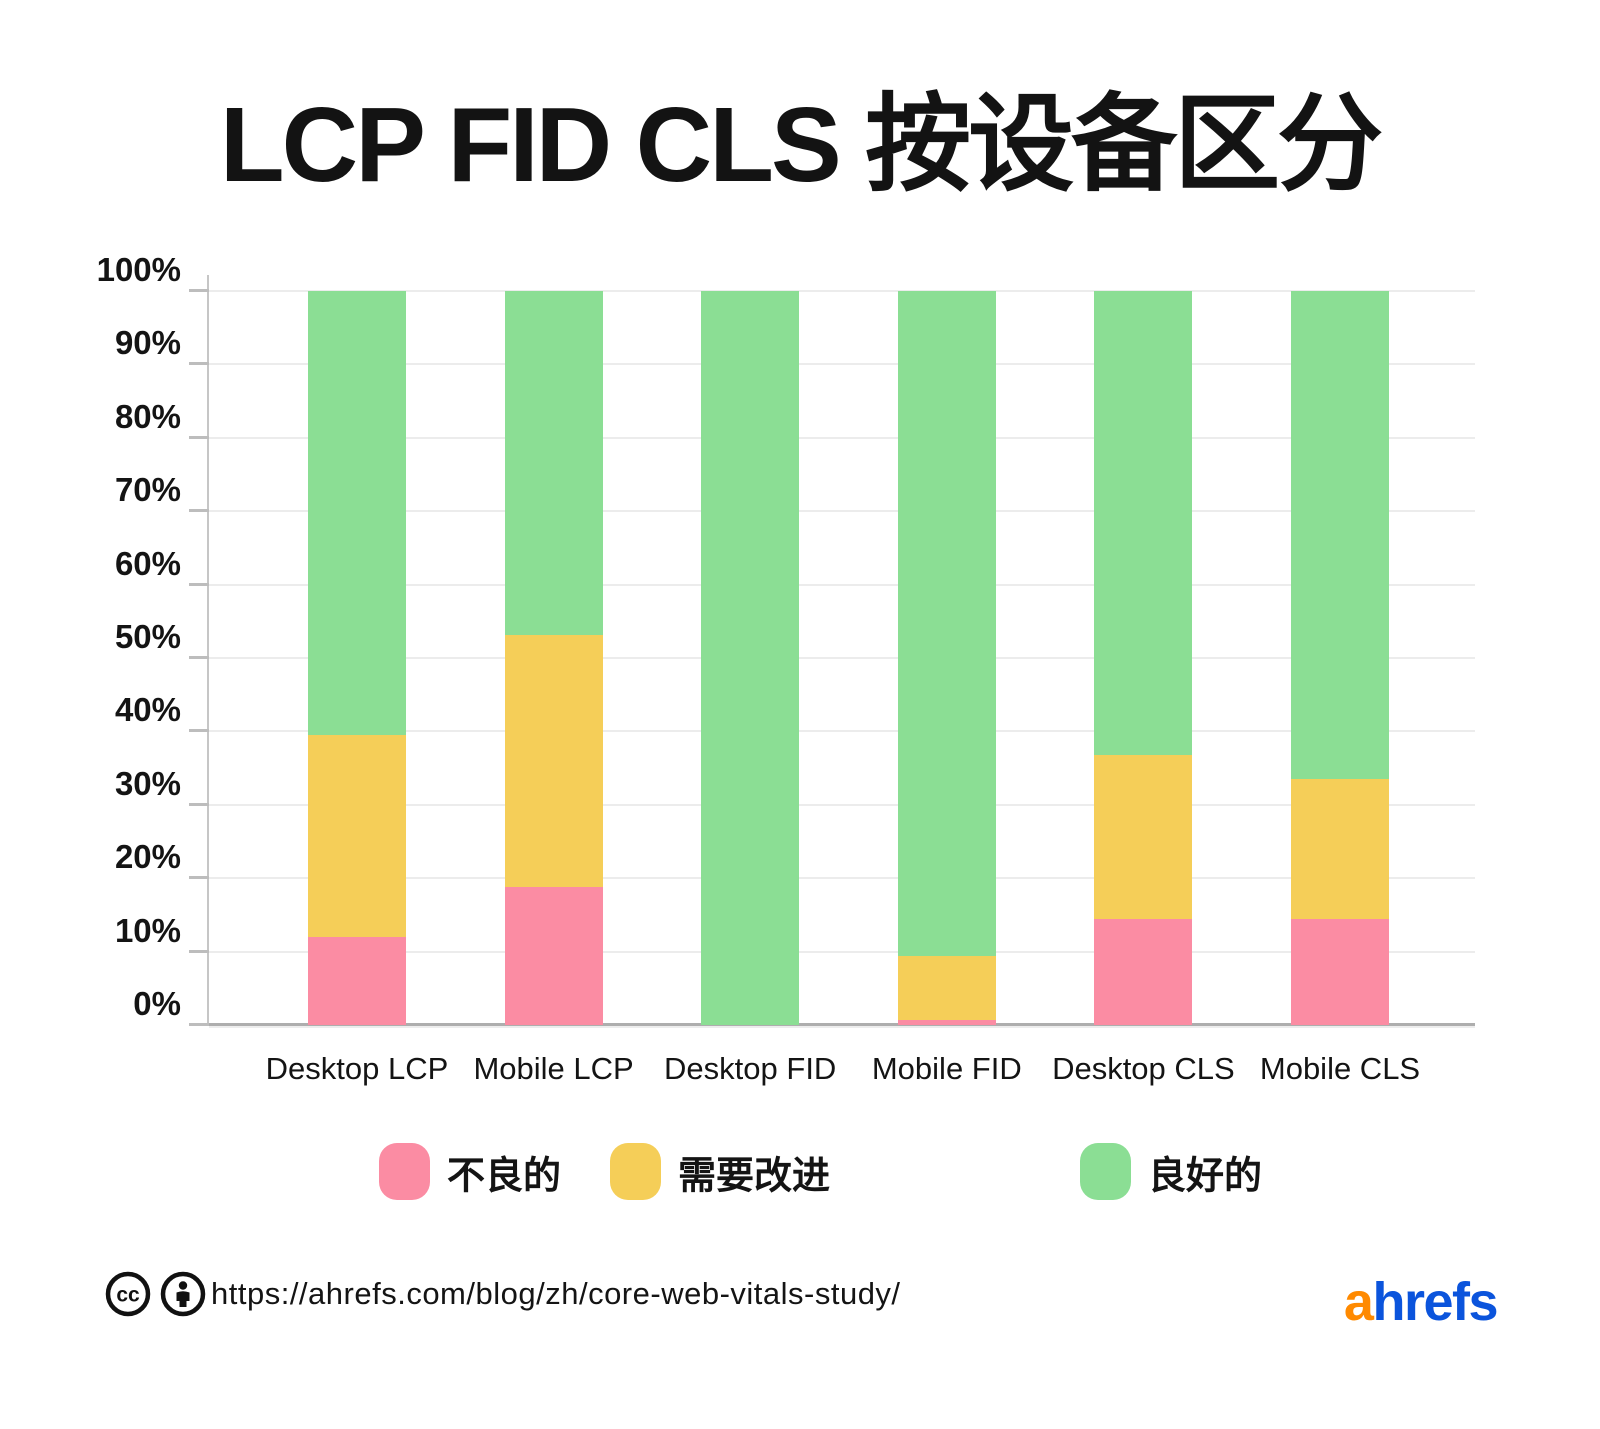 The image size is (1600, 1429). I want to click on legend-label: 良好的, so click(1205, 1176).